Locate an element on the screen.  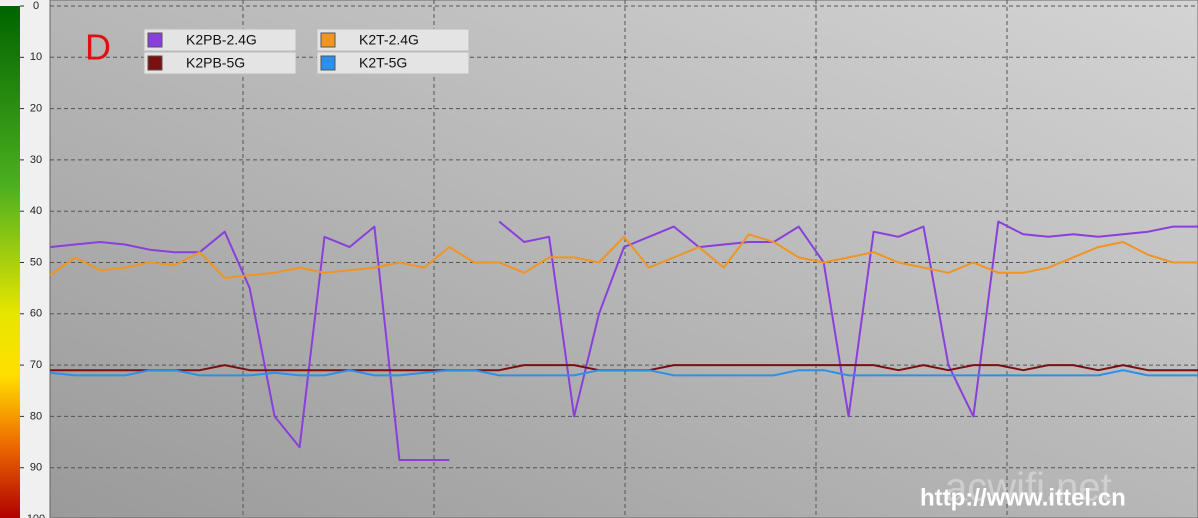
legend-label: K2T-2.4G is located at coordinates (389, 40).